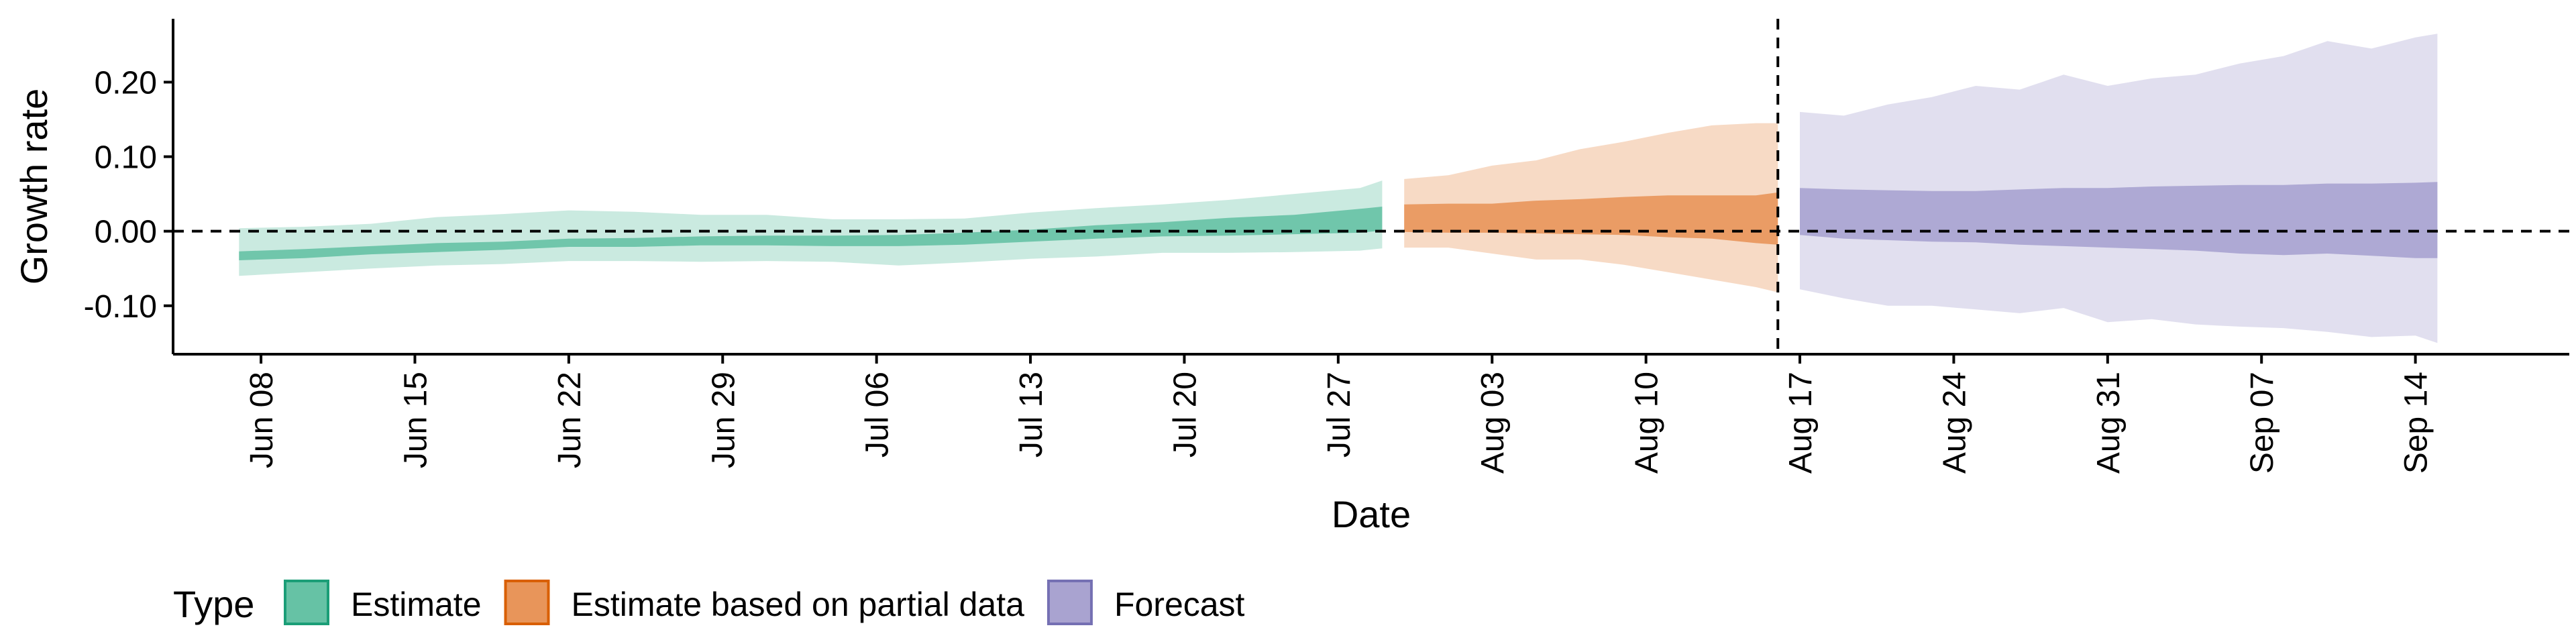  What do you see at coordinates (723, 420) in the screenshot?
I see `x-tick-label: Jun 29` at bounding box center [723, 420].